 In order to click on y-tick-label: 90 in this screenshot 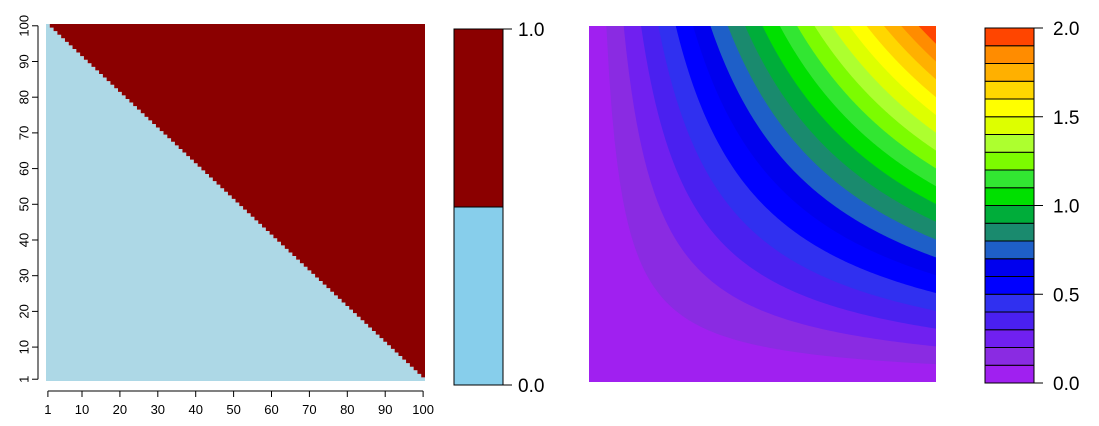, I will do `click(23, 61)`.